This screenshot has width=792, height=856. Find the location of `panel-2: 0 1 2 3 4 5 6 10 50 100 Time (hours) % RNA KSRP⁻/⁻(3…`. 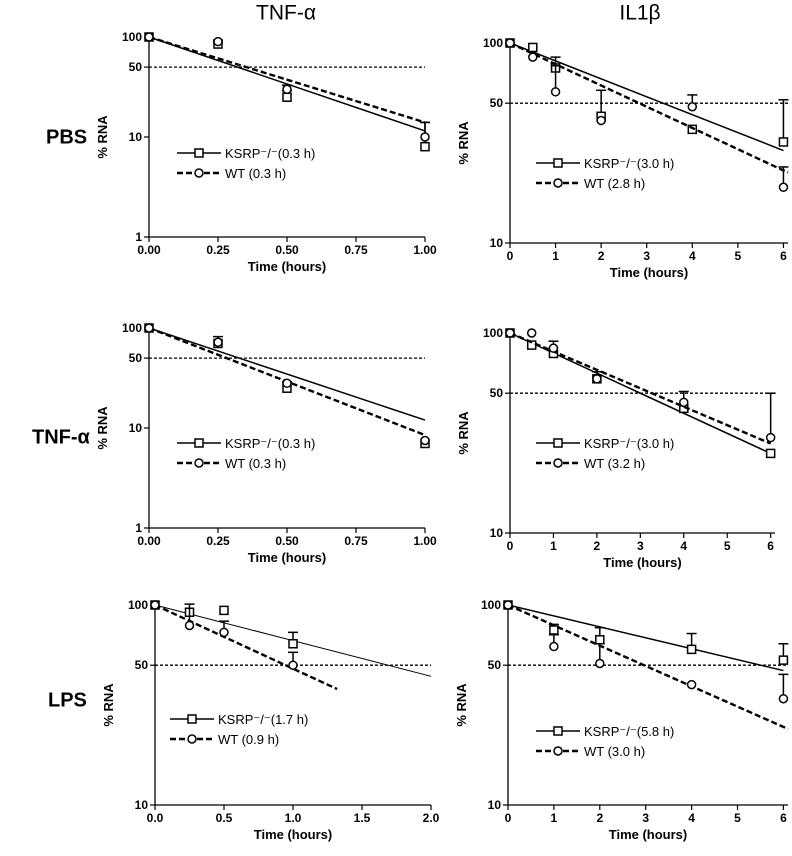

panel-2: 0 1 2 3 4 5 6 10 50 100 Time (hours) % RNA KSRP⁻/⁻(3… is located at coordinates (622, 158).